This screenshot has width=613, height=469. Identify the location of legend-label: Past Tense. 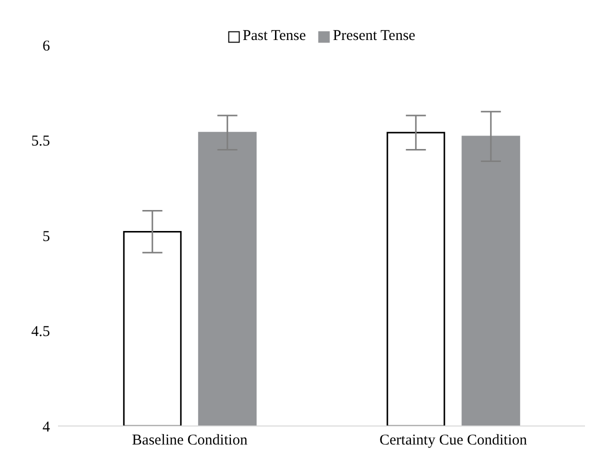
(274, 36).